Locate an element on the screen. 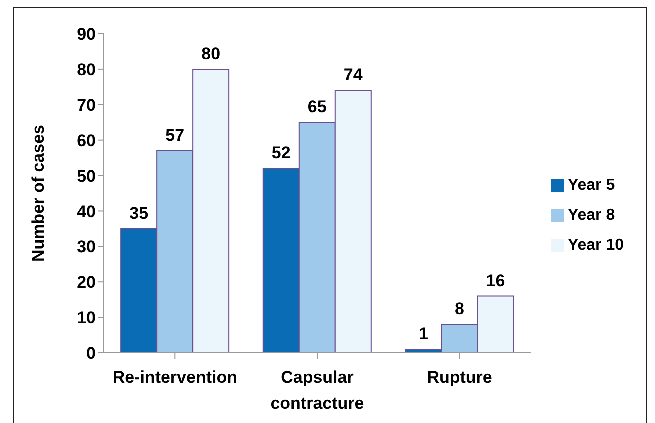 Image resolution: width=655 pixels, height=423 pixels. x-tick-label: Rupture is located at coordinates (459, 377).